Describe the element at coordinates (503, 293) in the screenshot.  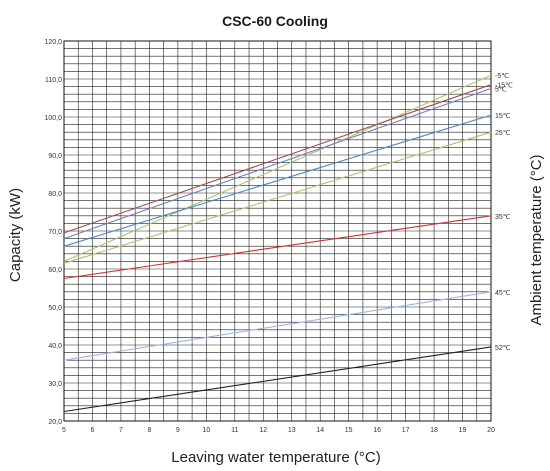
I see `series-label: 45℃` at that location.